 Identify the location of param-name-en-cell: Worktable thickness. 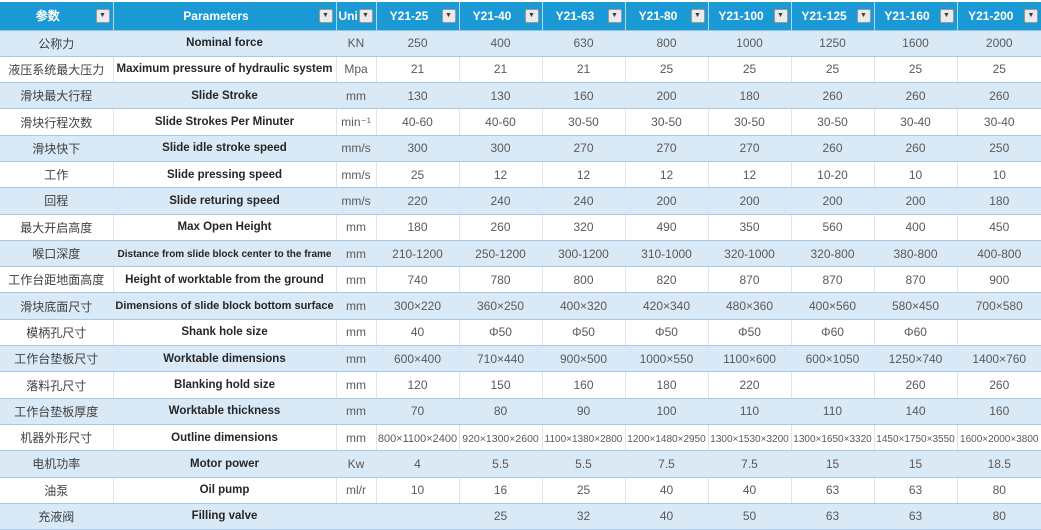
(225, 411).